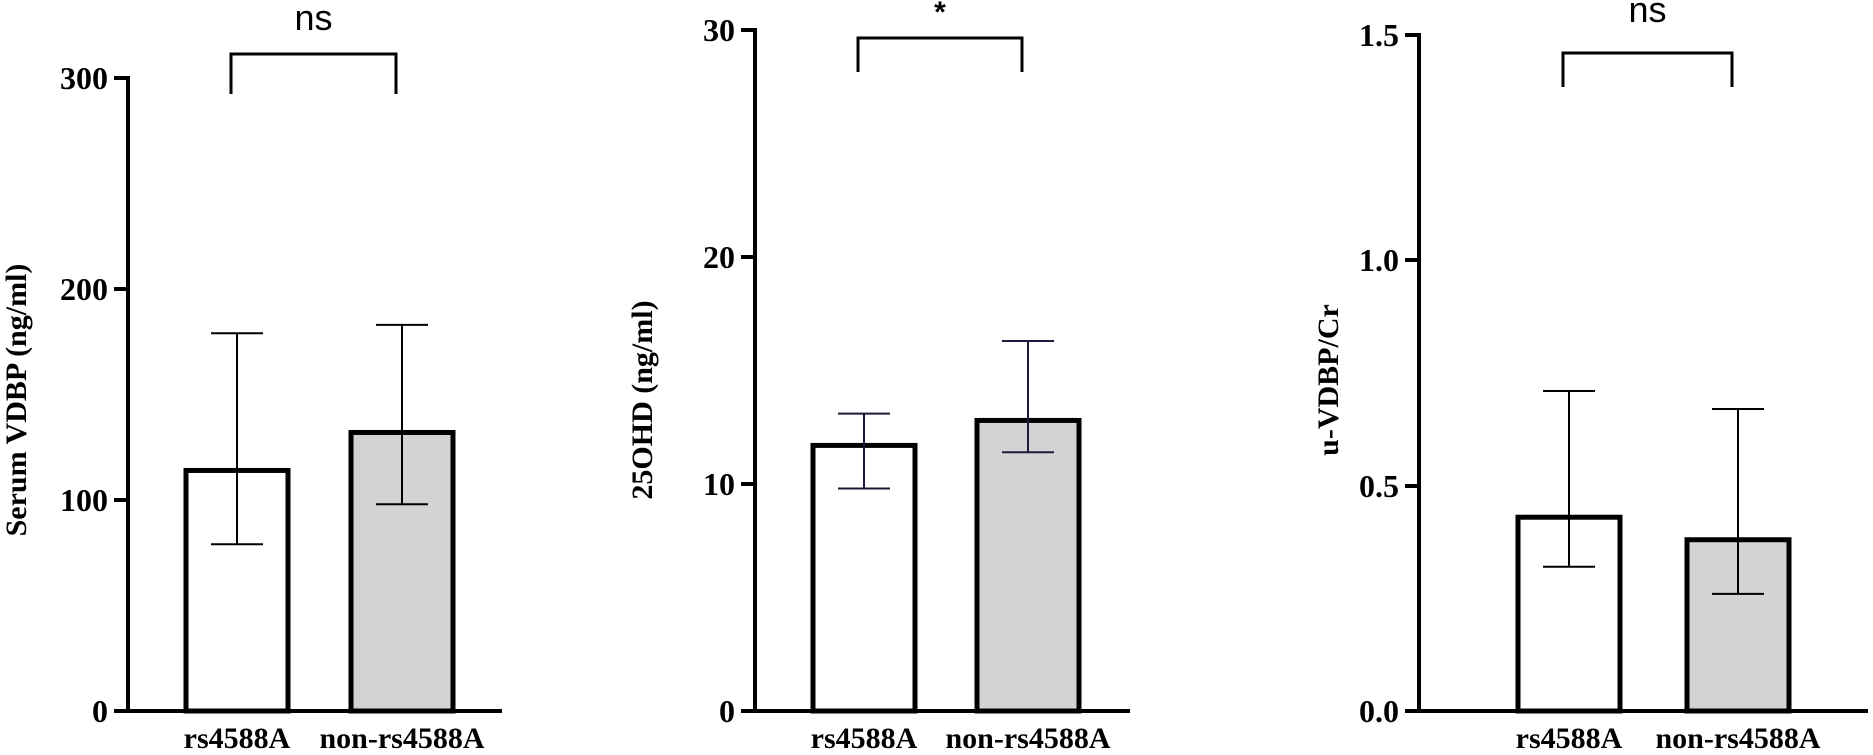 This screenshot has height=755, width=1873. I want to click on y-tick-label: 0.5, so click(1379, 486).